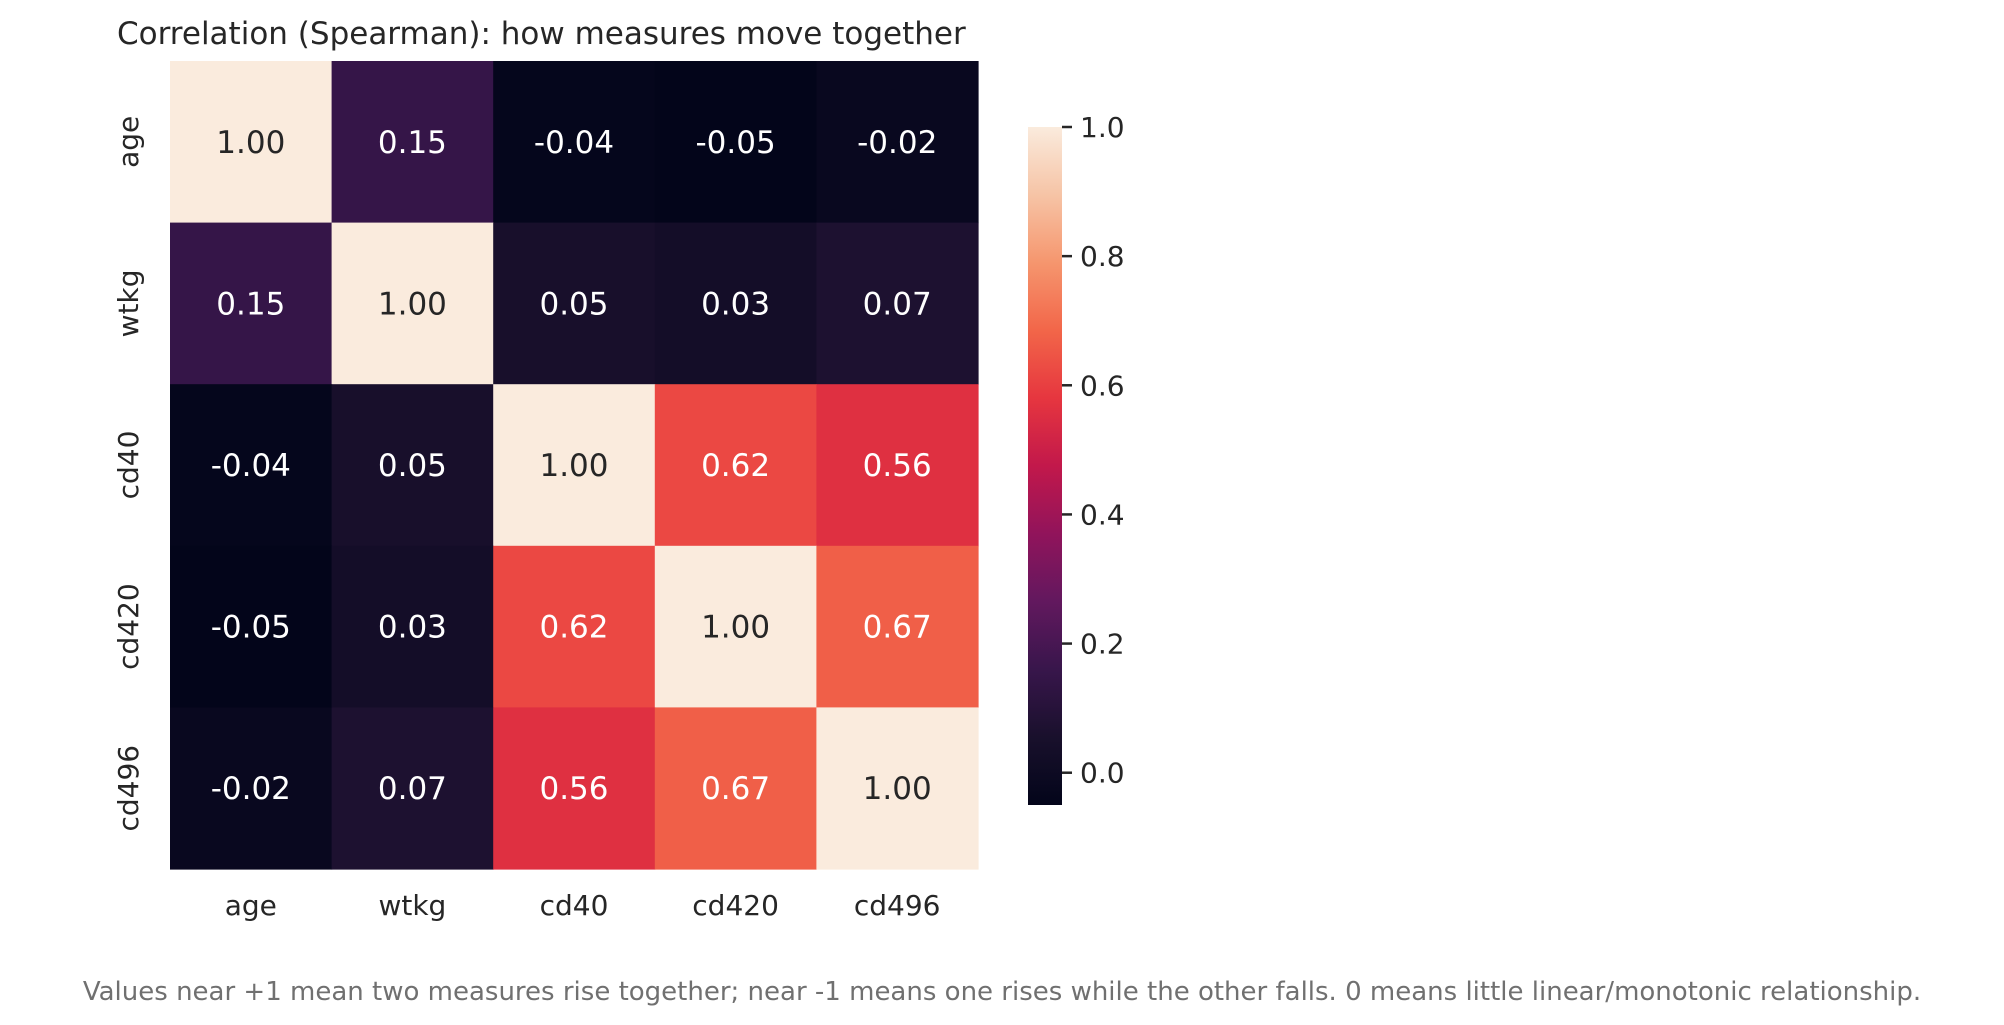 The image size is (2004, 1025). I want to click on cell-cd496-cd40, so click(574, 788).